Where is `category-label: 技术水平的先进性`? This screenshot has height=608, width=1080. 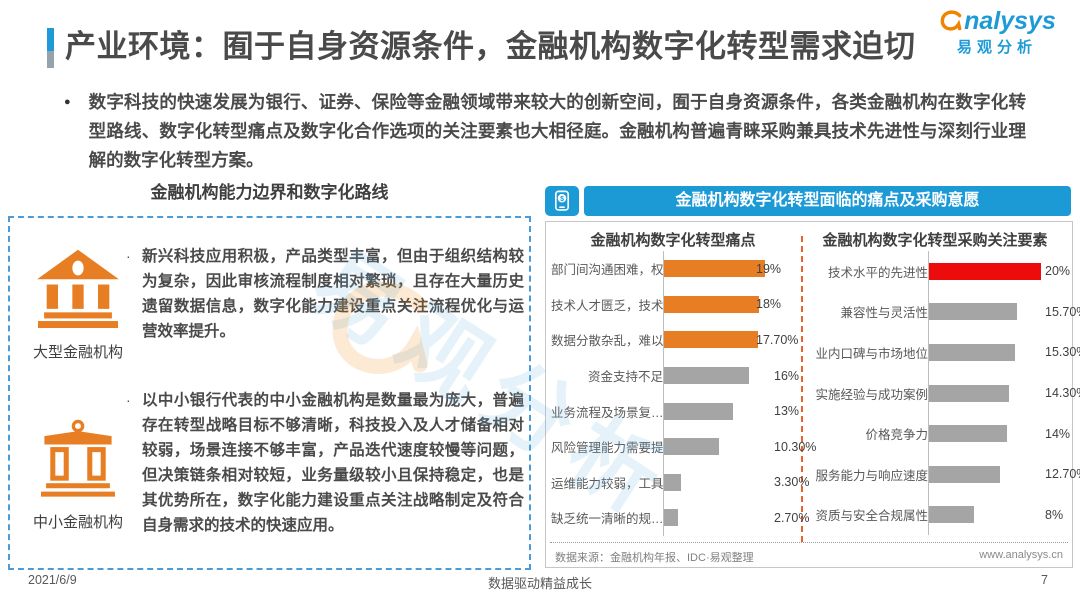 category-label: 技术水平的先进性 is located at coordinates (877, 272).